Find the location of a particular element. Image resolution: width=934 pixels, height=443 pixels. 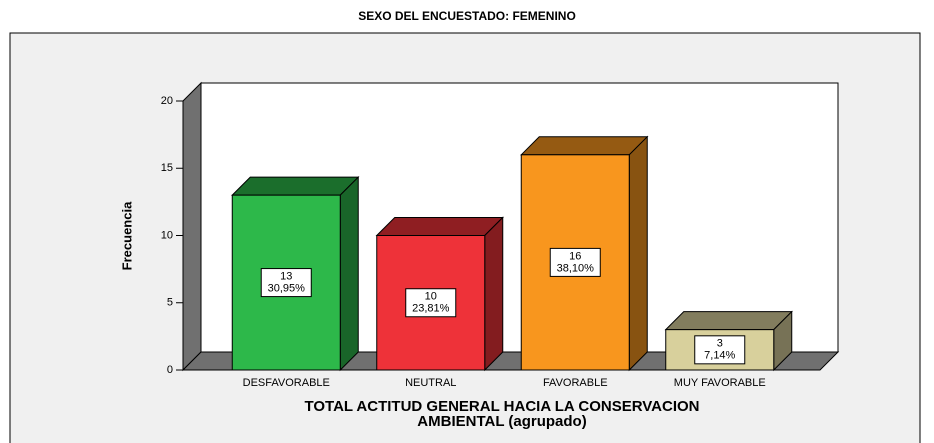

x-axis-label: AMBIENTAL (agrupado) is located at coordinates (501, 421).